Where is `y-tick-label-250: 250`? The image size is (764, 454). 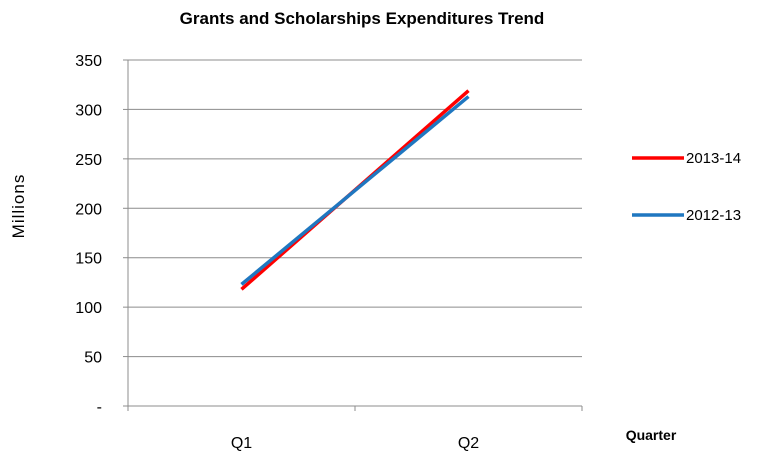 y-tick-label-250: 250 is located at coordinates (88, 160).